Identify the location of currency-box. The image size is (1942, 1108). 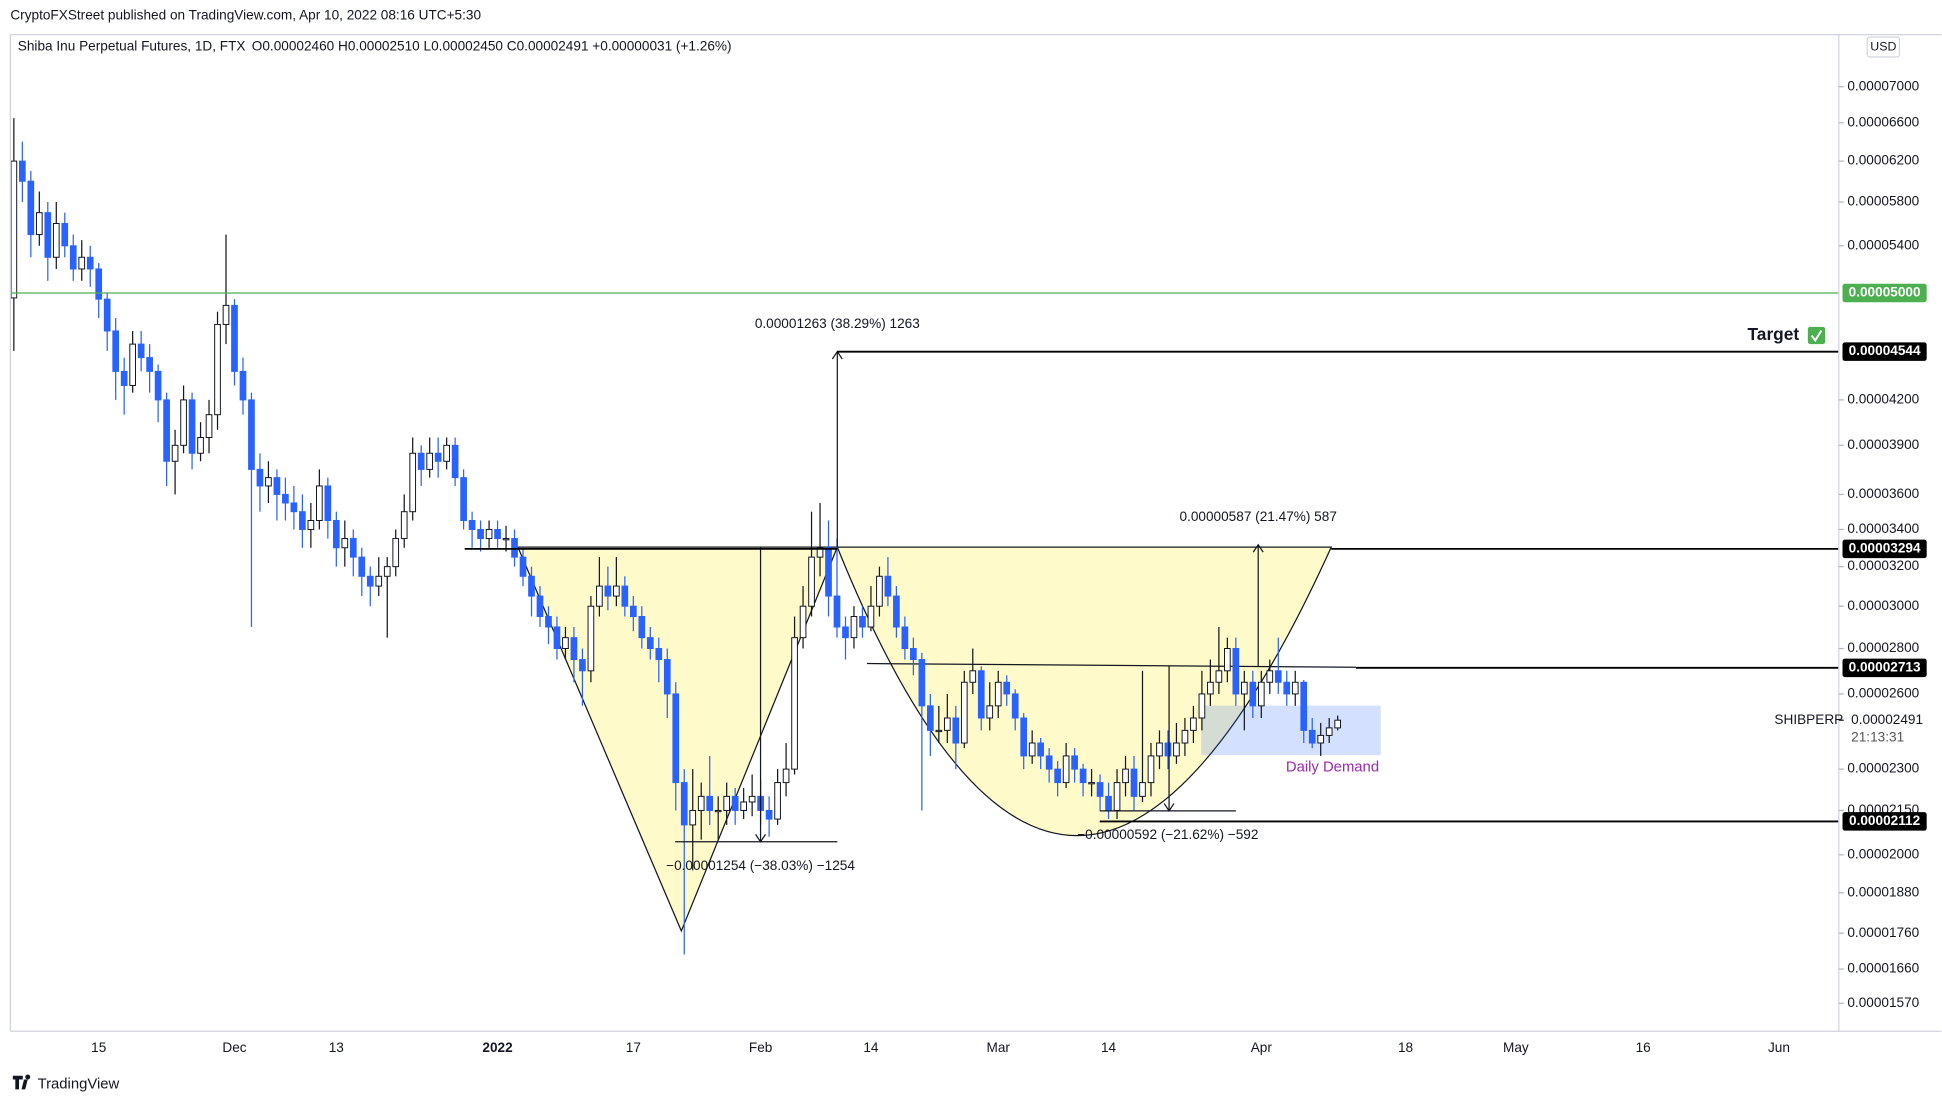
(1883, 47).